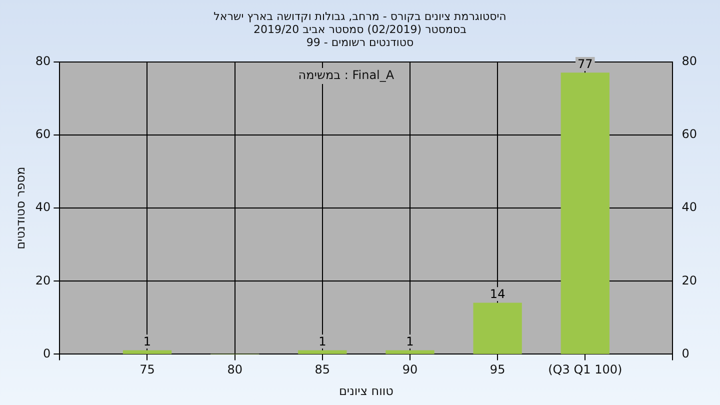  Describe the element at coordinates (147, 369) in the screenshot. I see `x-tick-label: 75` at that location.